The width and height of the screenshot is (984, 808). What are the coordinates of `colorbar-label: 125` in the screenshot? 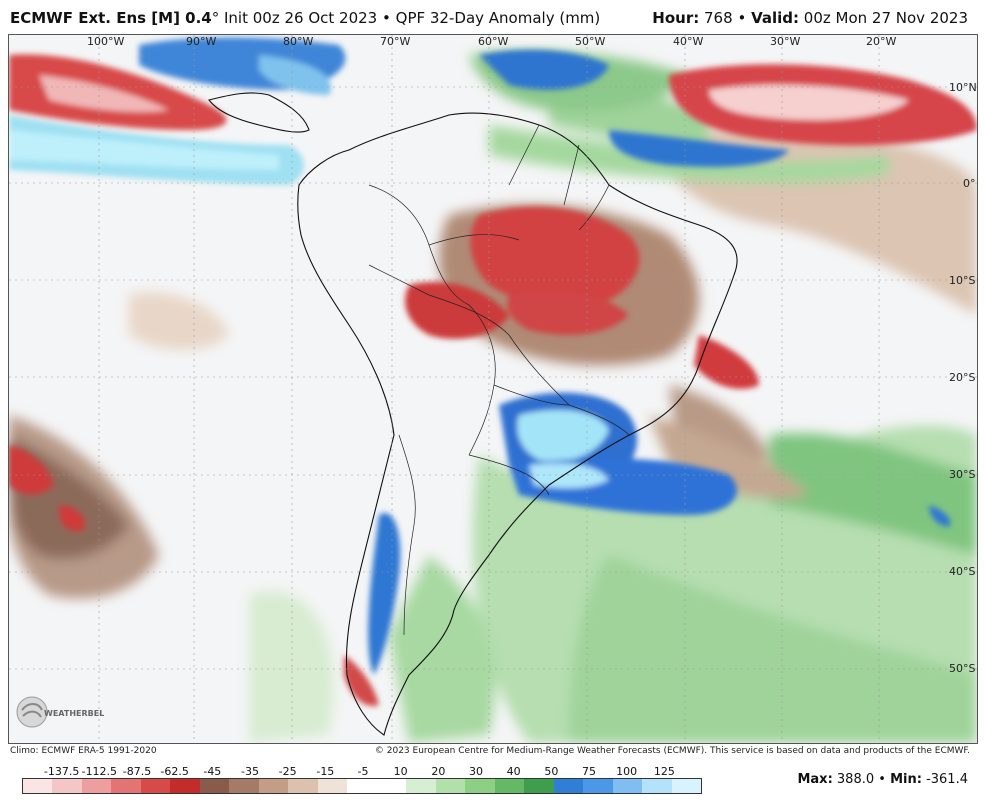 It's located at (664, 771).